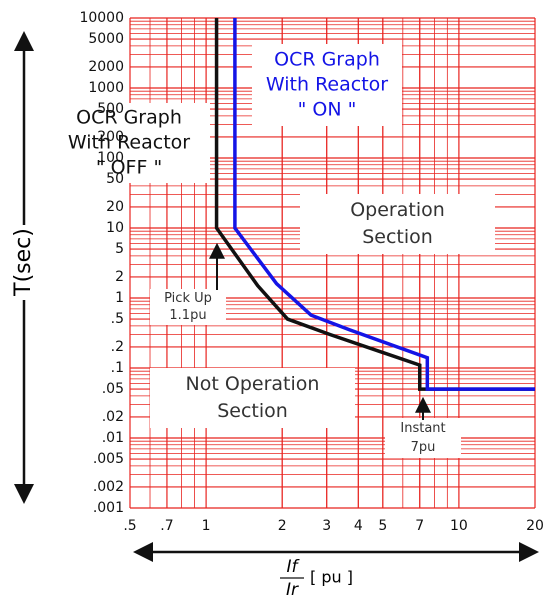 The width and height of the screenshot is (547, 599). What do you see at coordinates (108, 459) in the screenshot?
I see `y-tick-label: .005` at bounding box center [108, 459].